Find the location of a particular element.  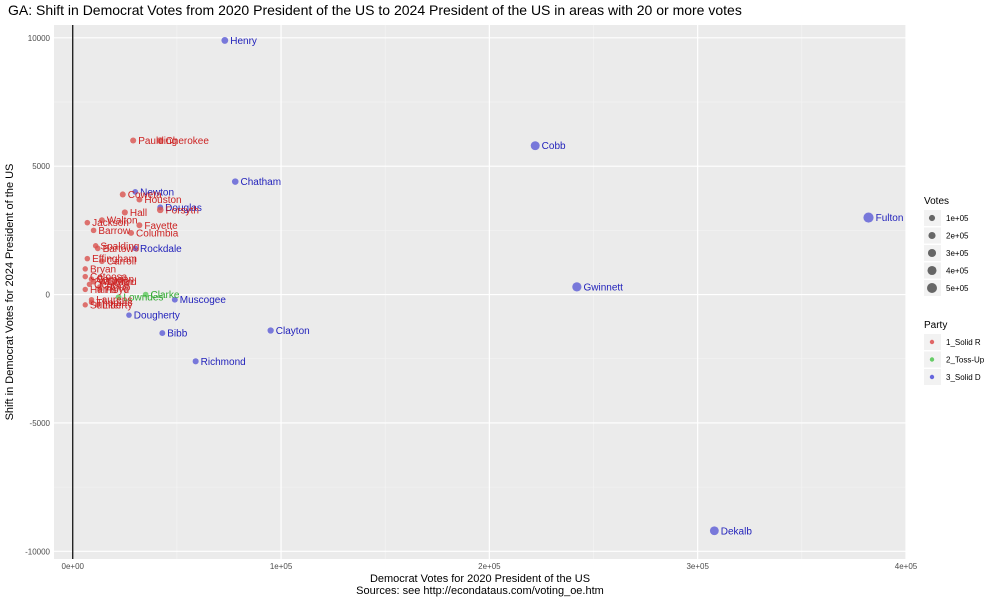

point-label: Effingham is located at coordinates (114, 259).